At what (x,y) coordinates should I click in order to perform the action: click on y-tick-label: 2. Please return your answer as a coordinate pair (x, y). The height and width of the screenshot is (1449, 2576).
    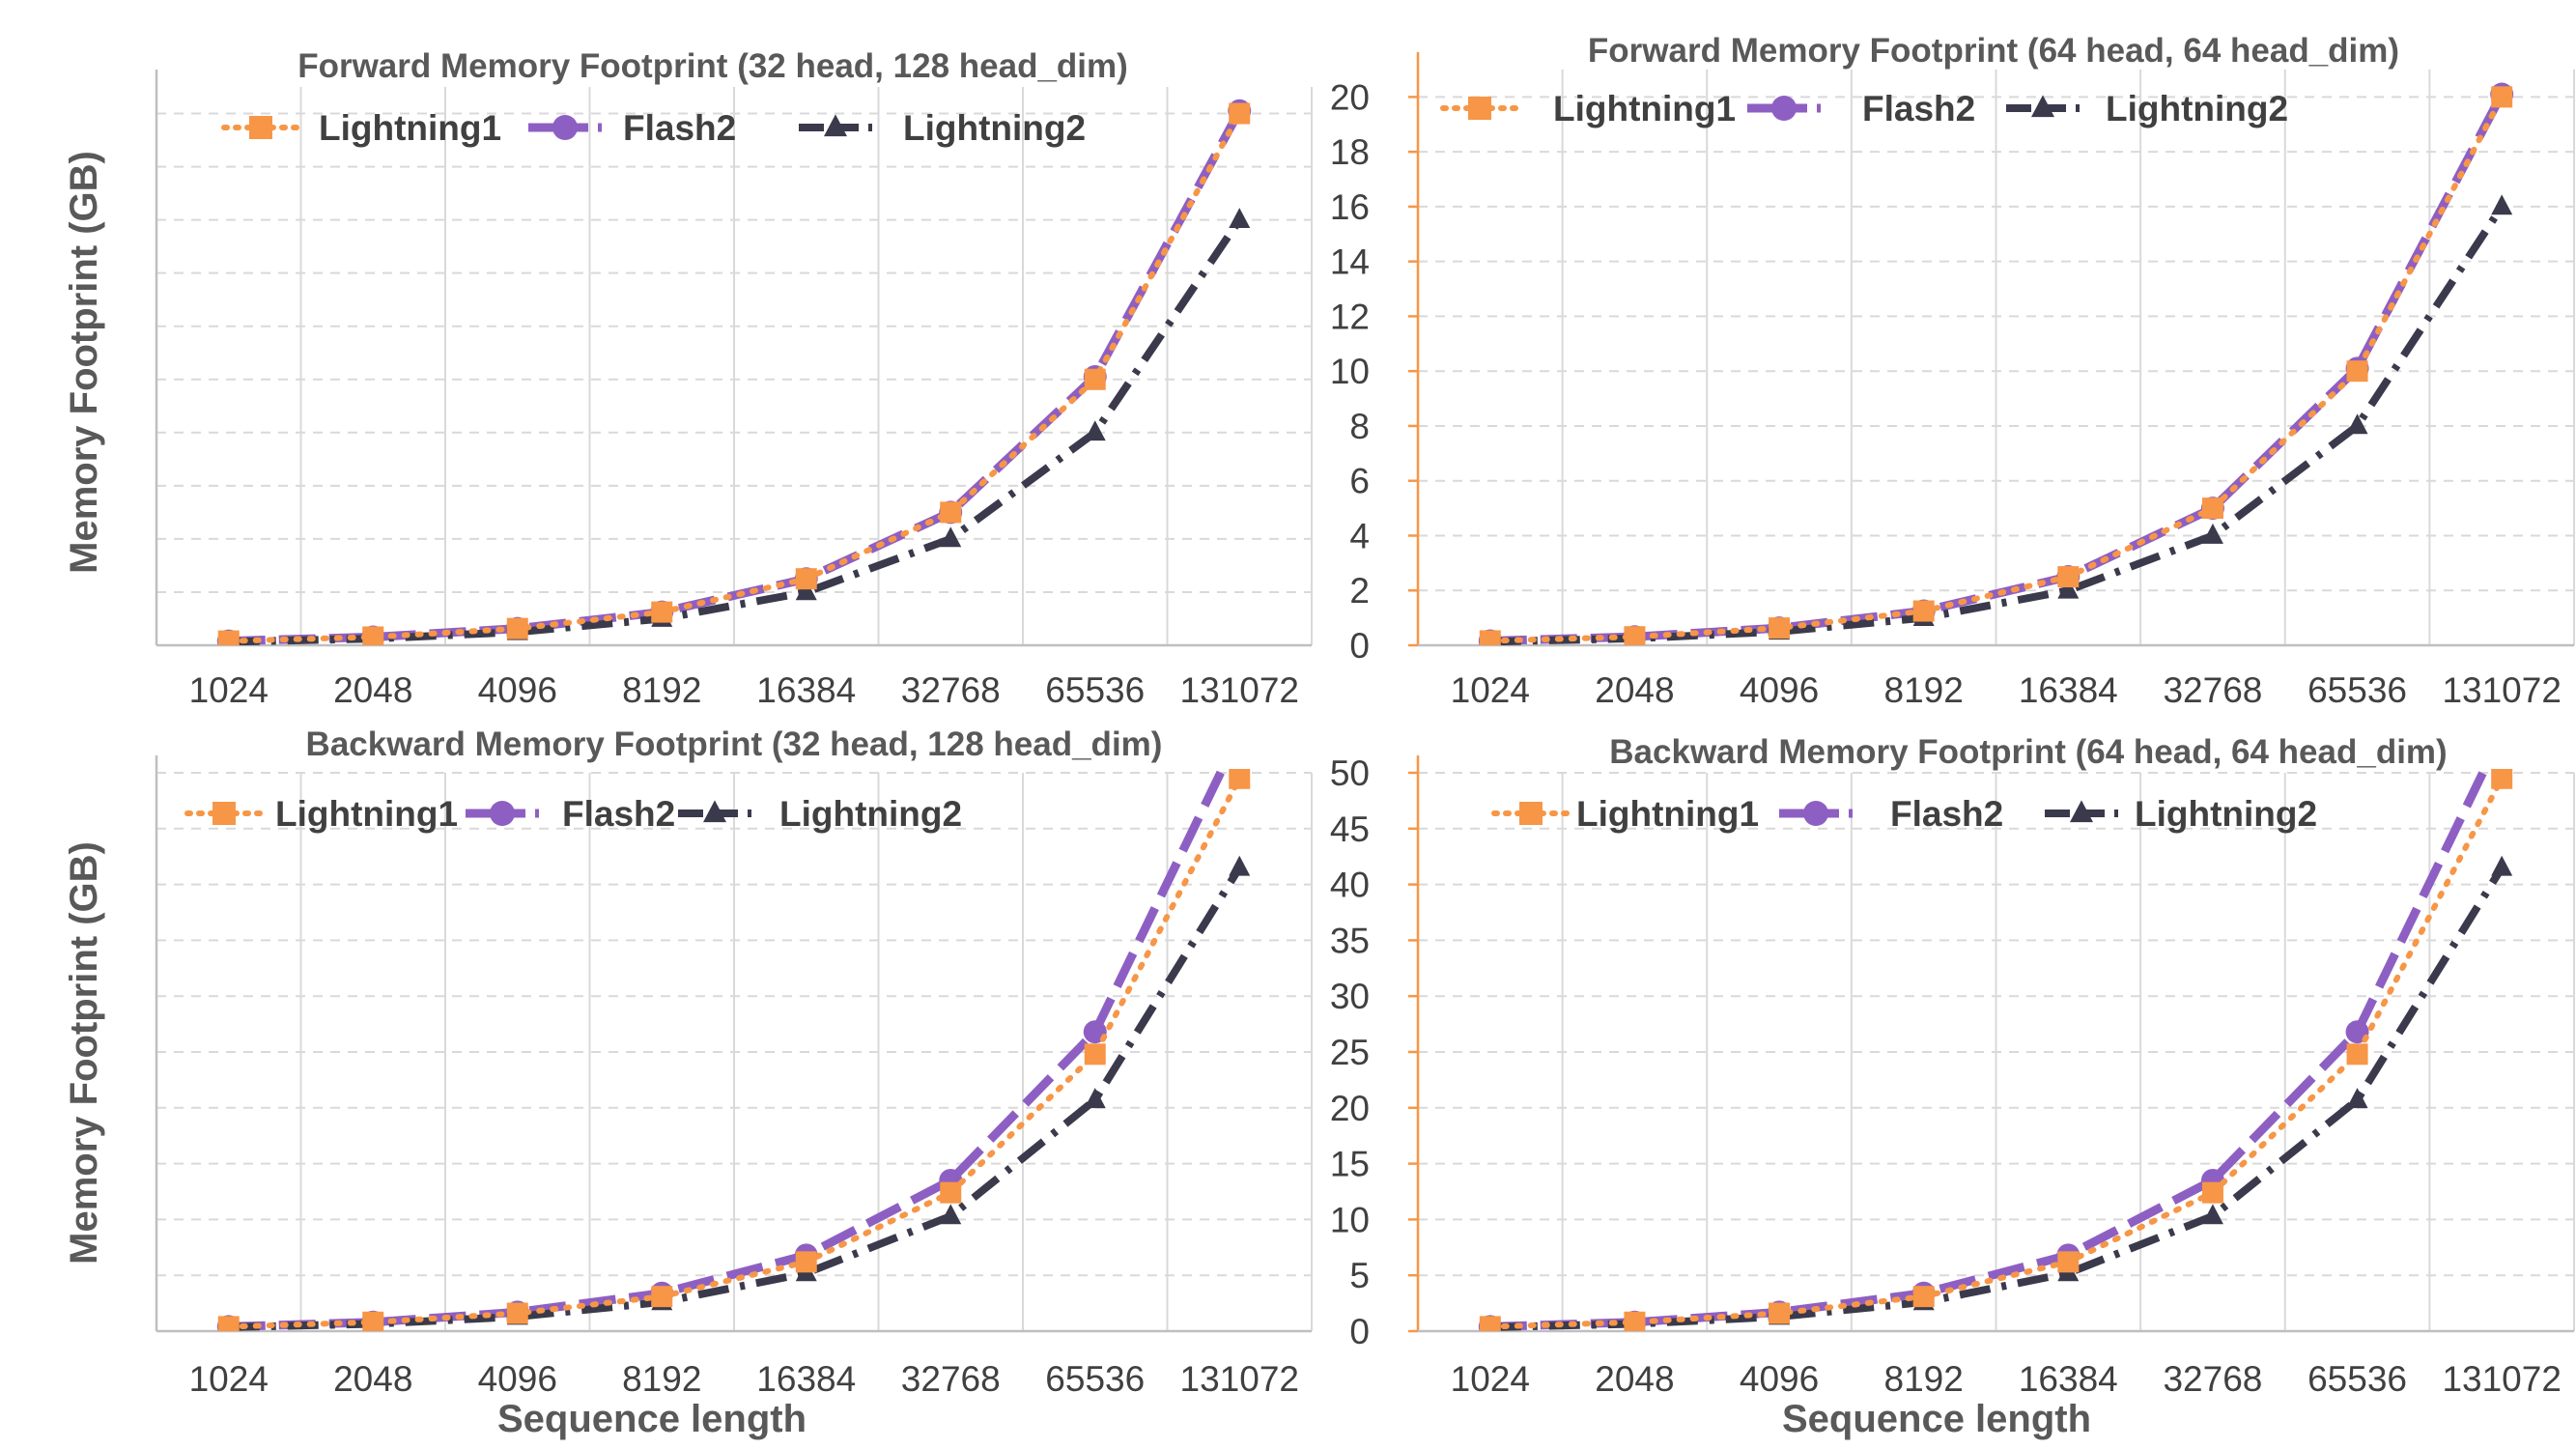
    Looking at the image, I should click on (1359, 591).